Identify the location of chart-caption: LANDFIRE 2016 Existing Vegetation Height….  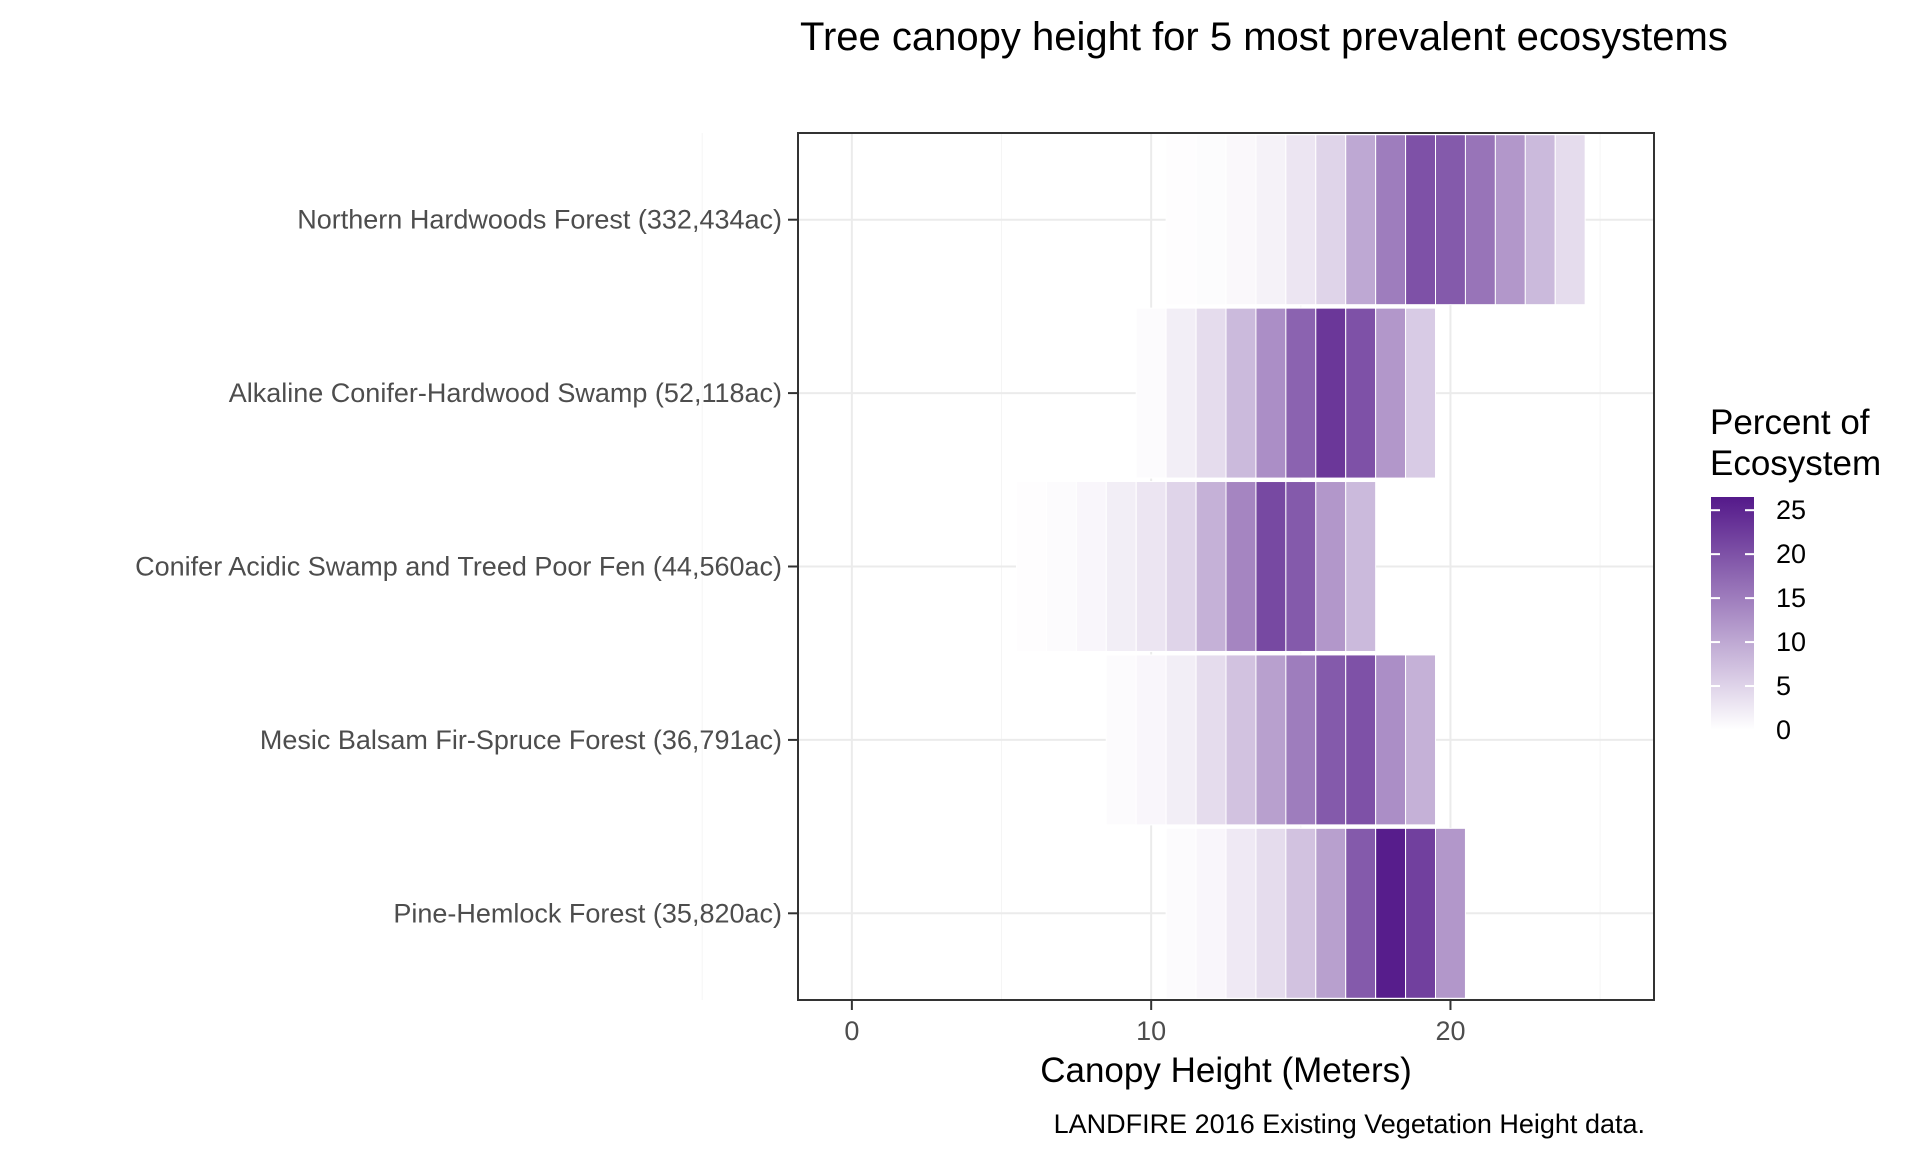
(1349, 1124).